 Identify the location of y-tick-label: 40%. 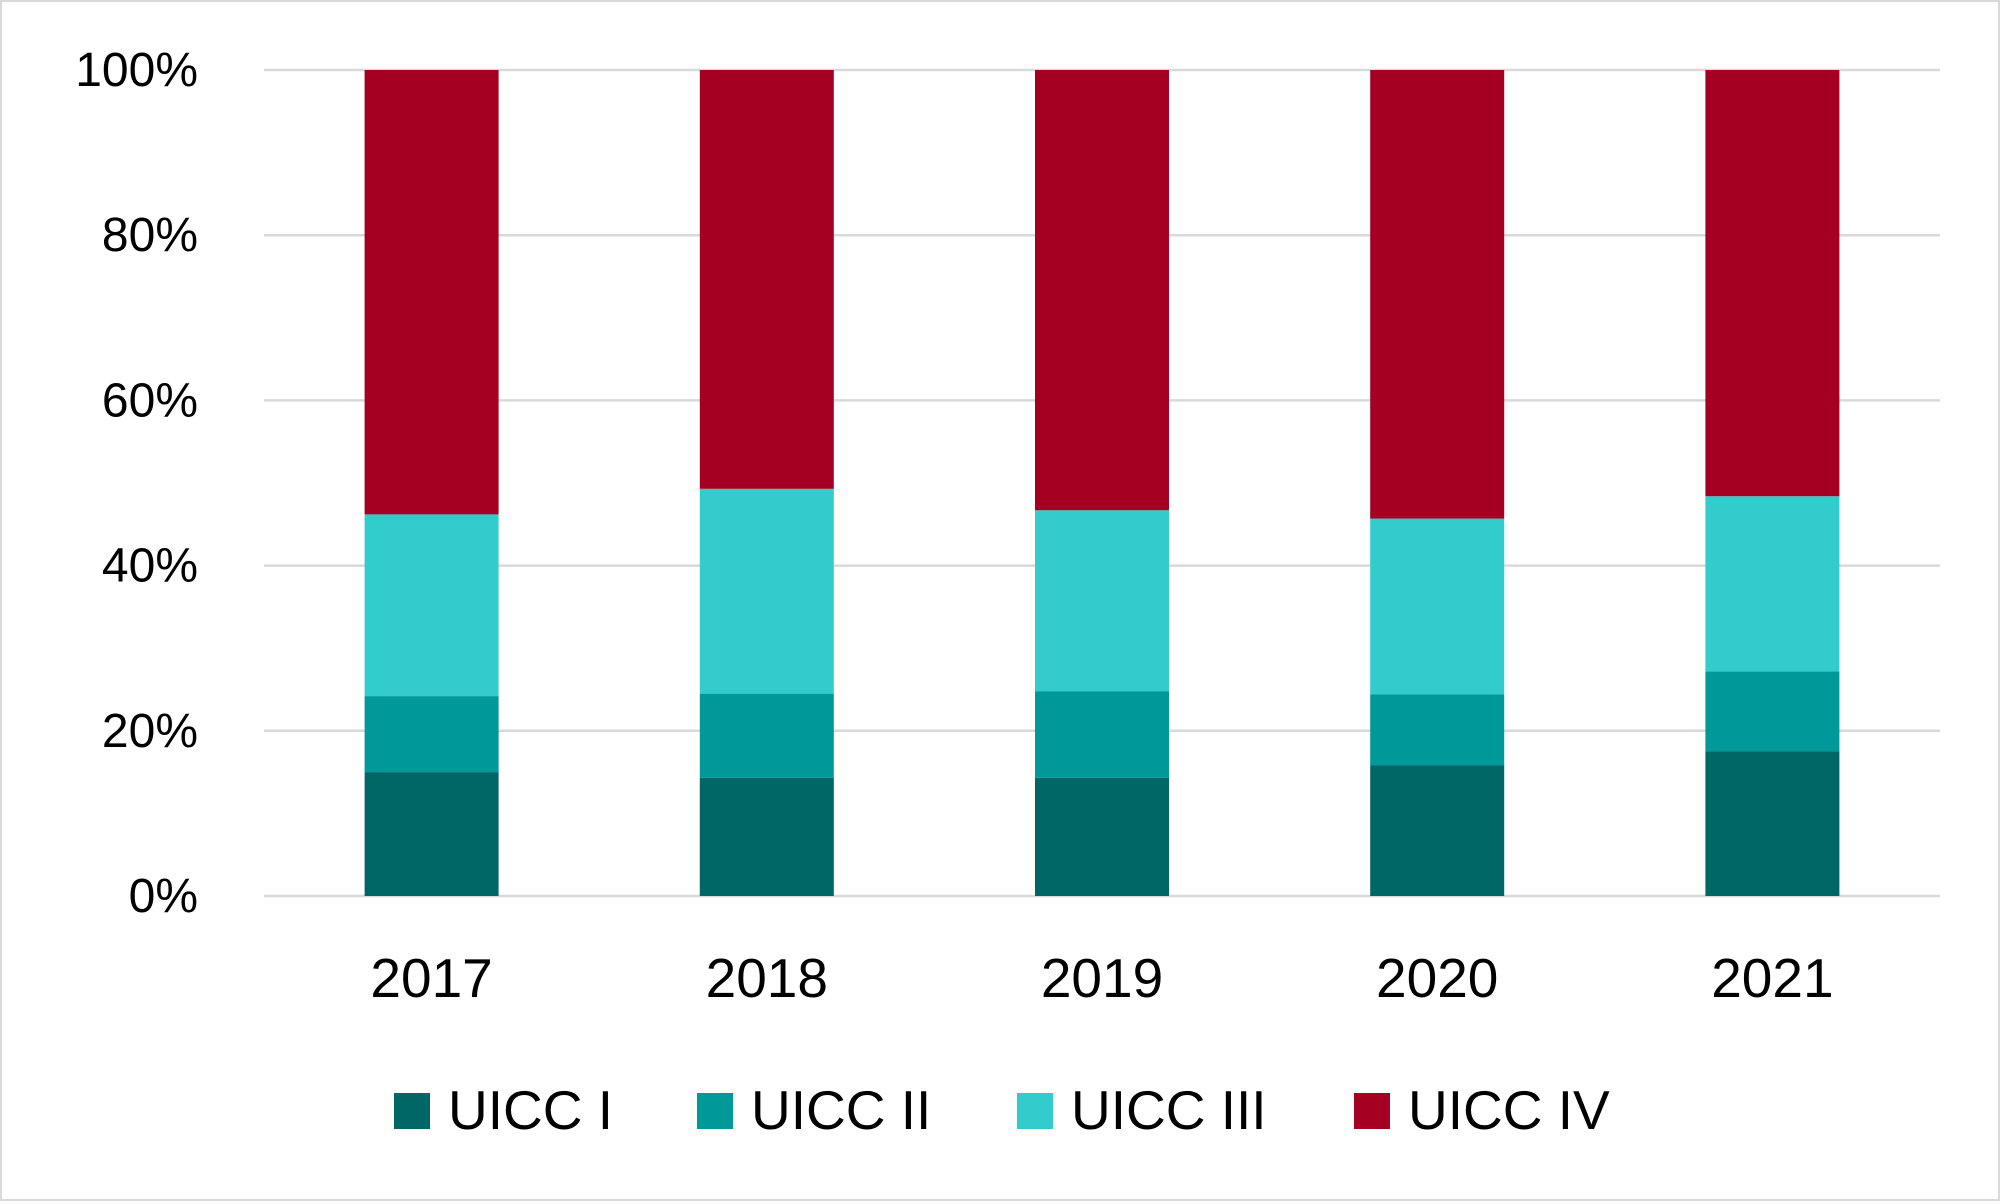
(150, 566).